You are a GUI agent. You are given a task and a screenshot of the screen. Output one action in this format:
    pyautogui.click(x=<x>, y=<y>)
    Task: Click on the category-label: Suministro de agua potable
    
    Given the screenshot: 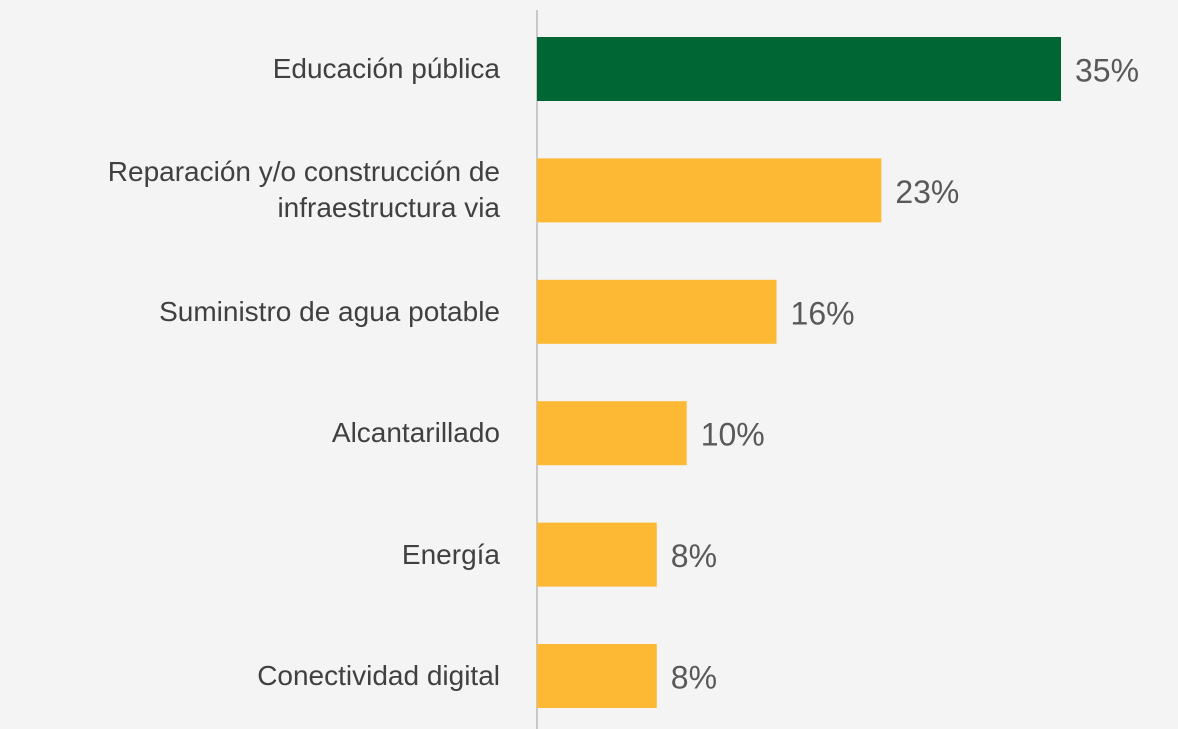 What is the action you would take?
    pyautogui.click(x=329, y=311)
    